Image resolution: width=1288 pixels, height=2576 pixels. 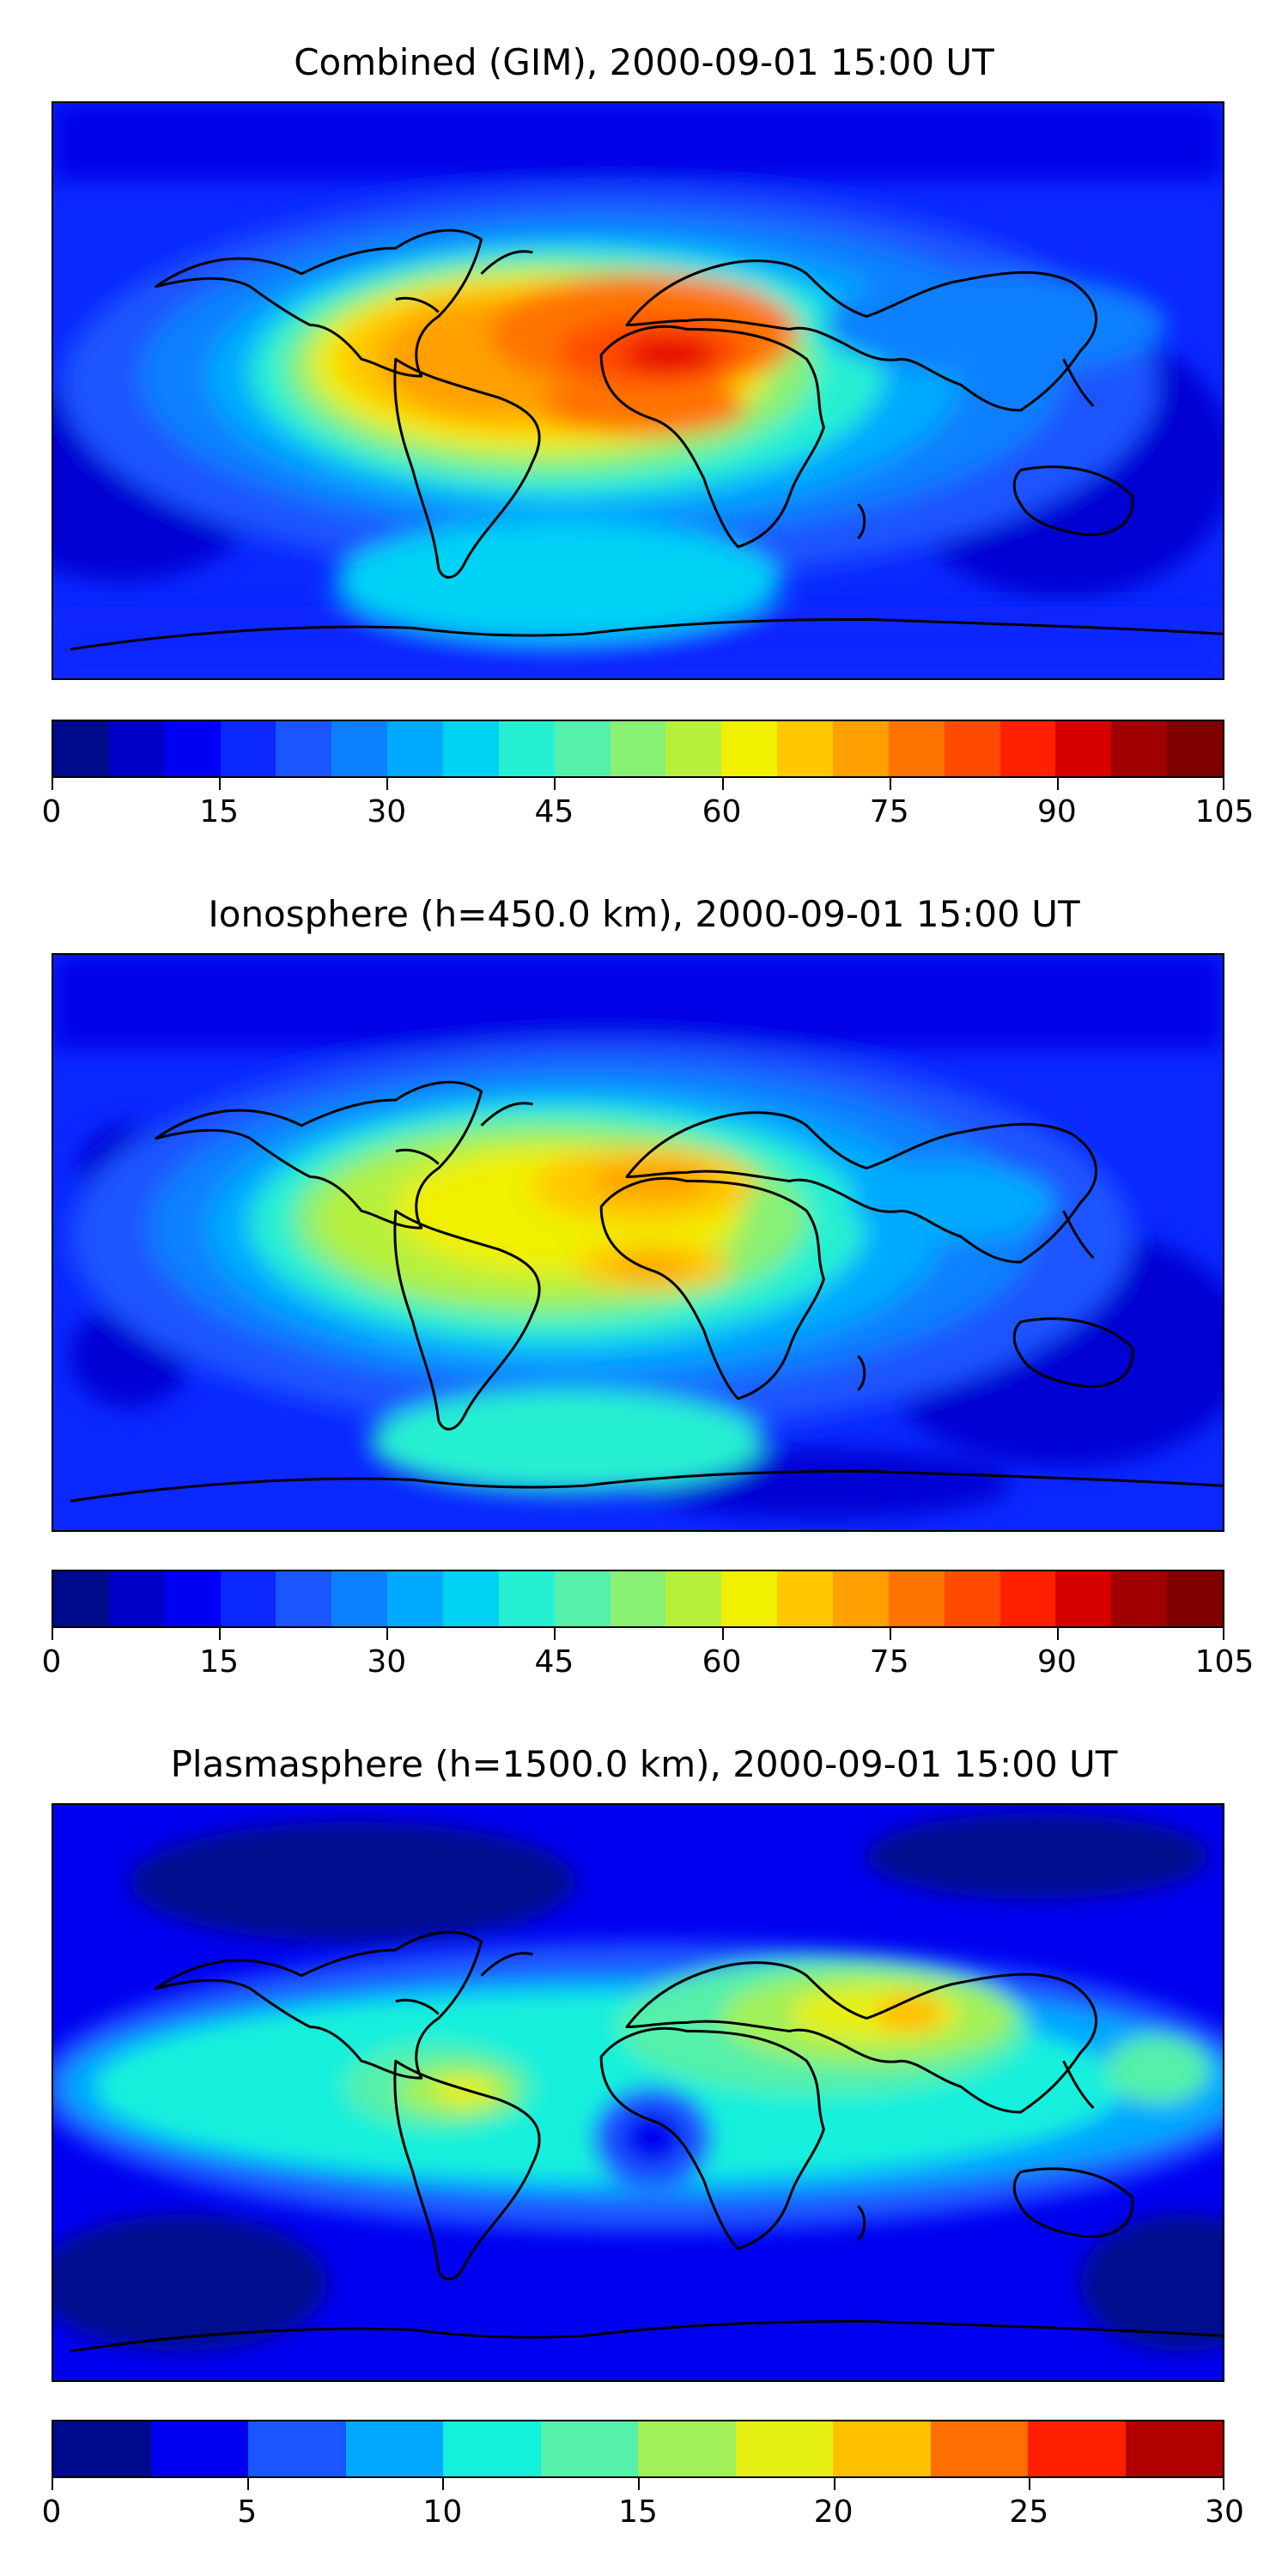 I want to click on colorbar-tick-label: 10, so click(x=442, y=2512).